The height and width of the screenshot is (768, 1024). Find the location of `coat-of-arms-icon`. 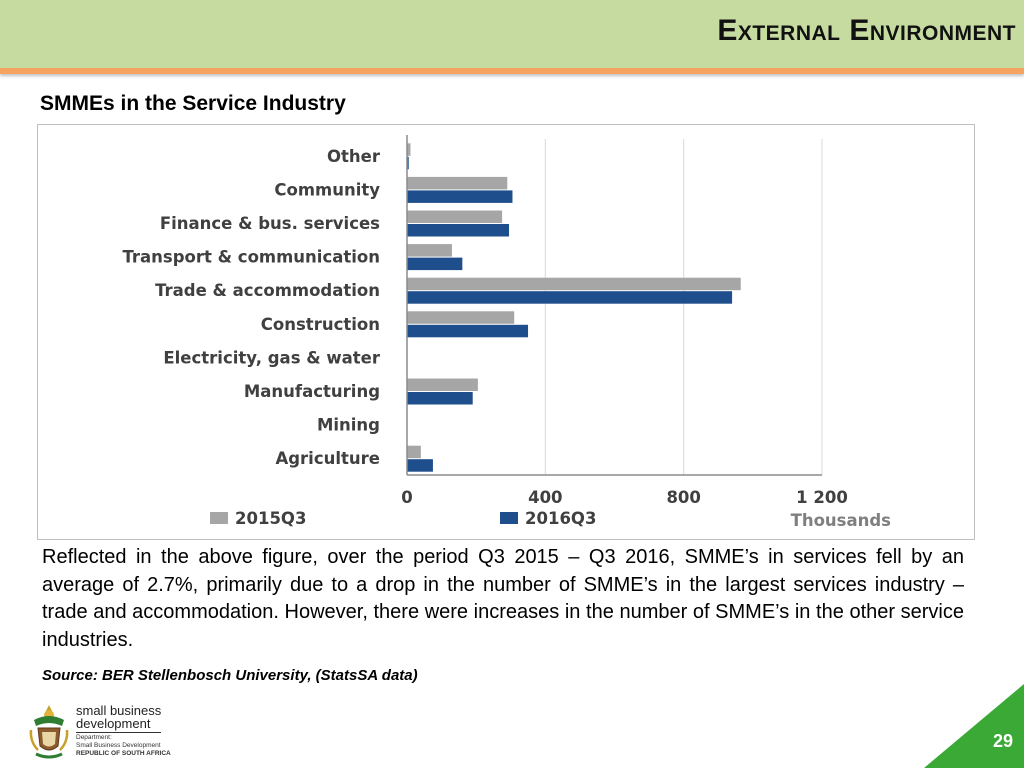

coat-of-arms-icon is located at coordinates (49, 732).